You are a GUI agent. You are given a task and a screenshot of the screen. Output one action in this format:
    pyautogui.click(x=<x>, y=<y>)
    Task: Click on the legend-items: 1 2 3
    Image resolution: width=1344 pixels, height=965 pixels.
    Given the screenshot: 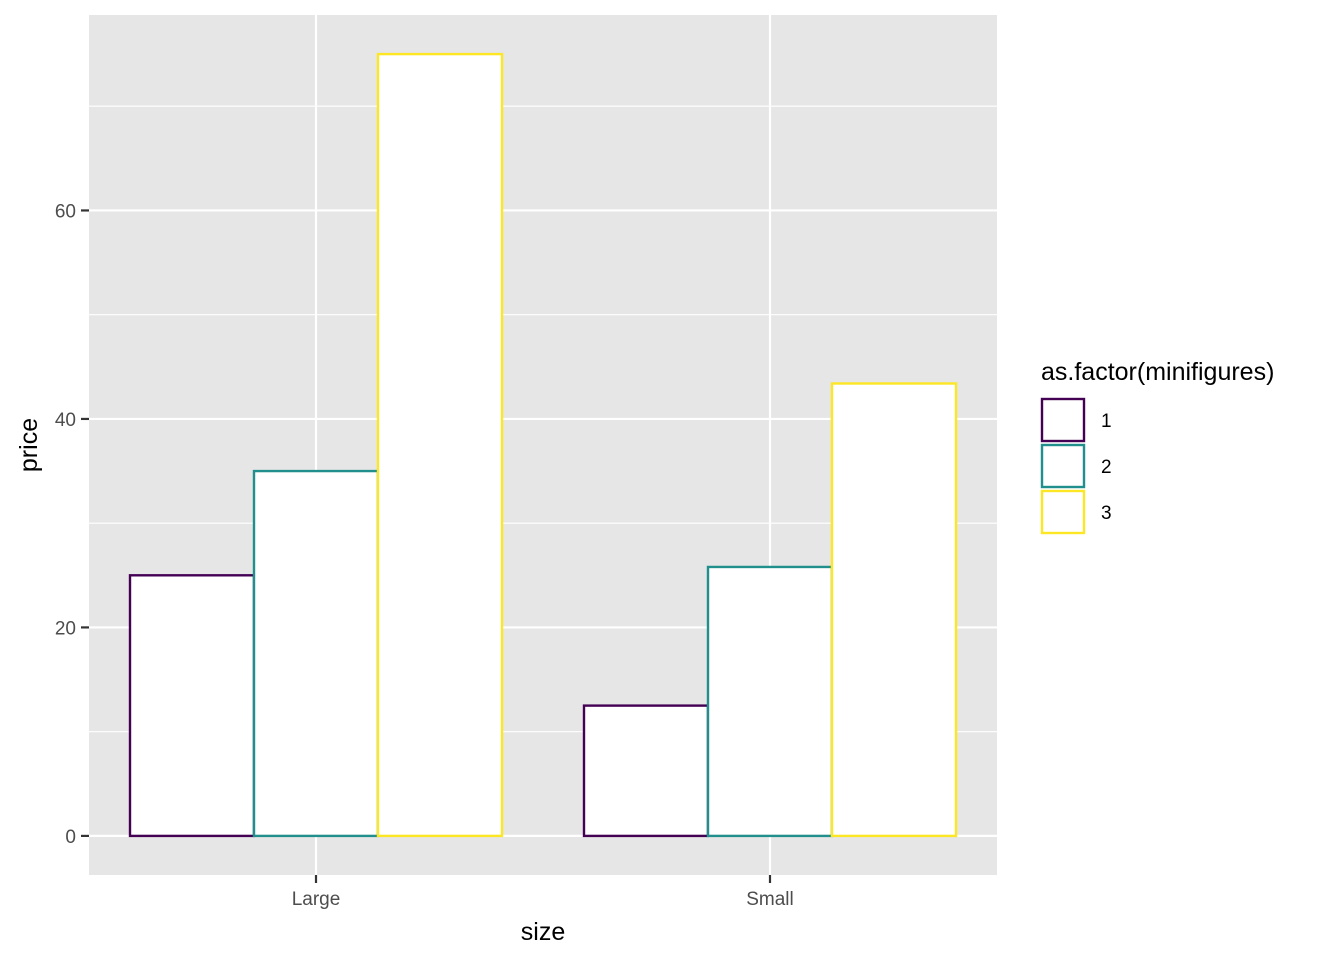 What is the action you would take?
    pyautogui.click(x=1076, y=466)
    